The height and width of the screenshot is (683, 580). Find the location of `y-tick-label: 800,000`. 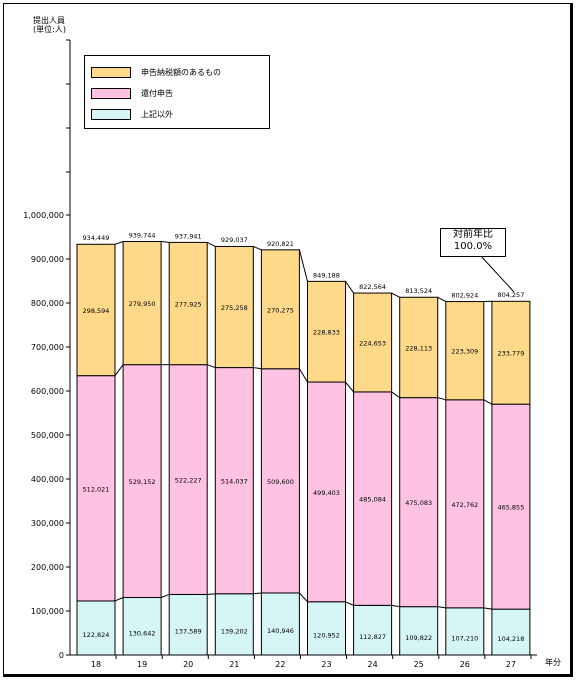

y-tick-label: 800,000 is located at coordinates (47, 303).